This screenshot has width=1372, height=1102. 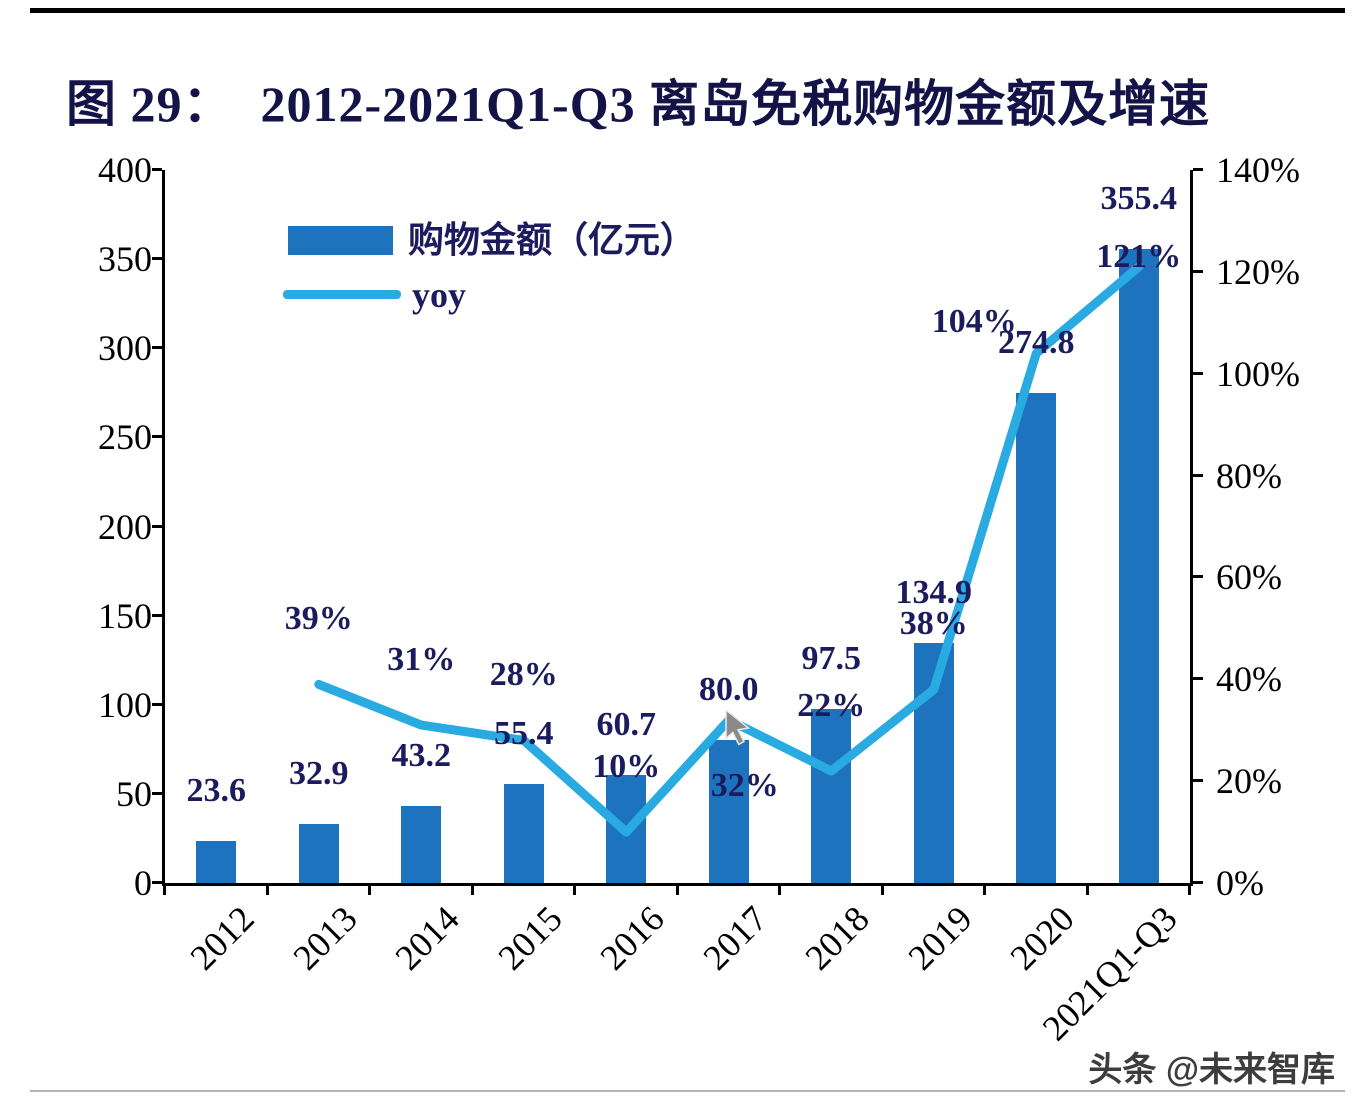 What do you see at coordinates (933, 624) in the screenshot?
I see `yoy-value-label: 38%` at bounding box center [933, 624].